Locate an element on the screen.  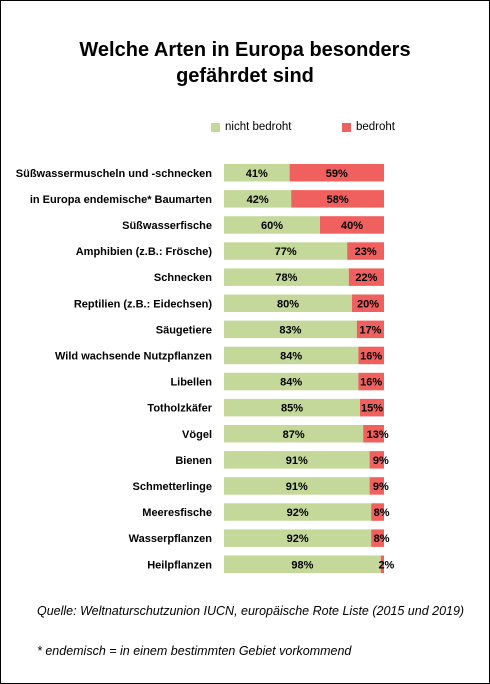
category-label: Vögel is located at coordinates (197, 435).